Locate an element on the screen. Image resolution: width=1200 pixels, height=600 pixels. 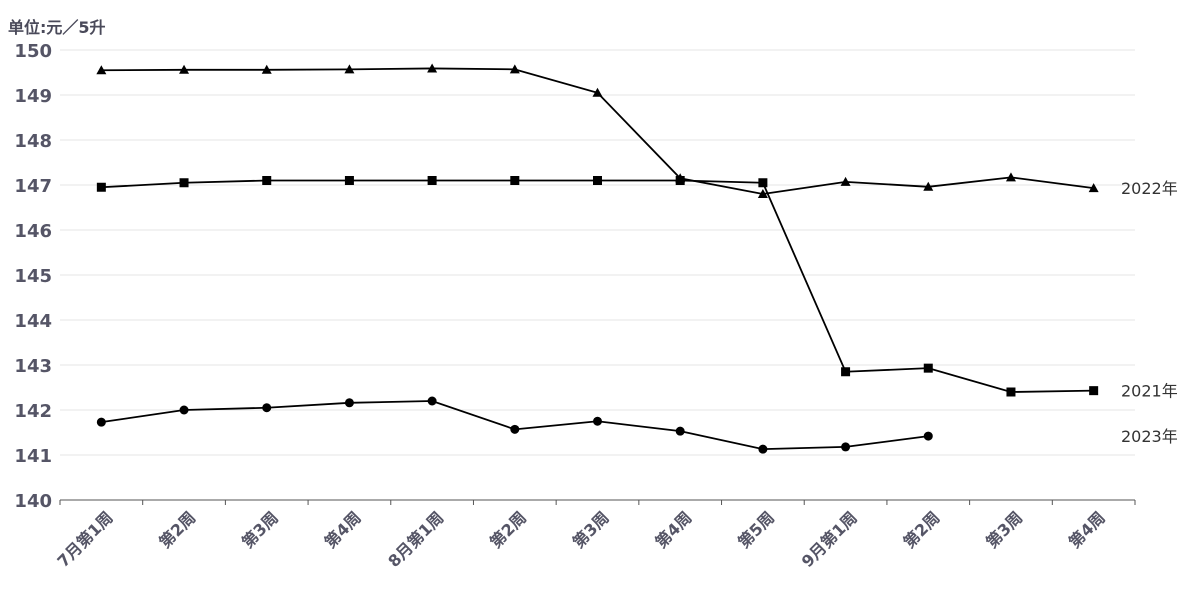
y-tick-label: 143 is located at coordinates (33, 366).